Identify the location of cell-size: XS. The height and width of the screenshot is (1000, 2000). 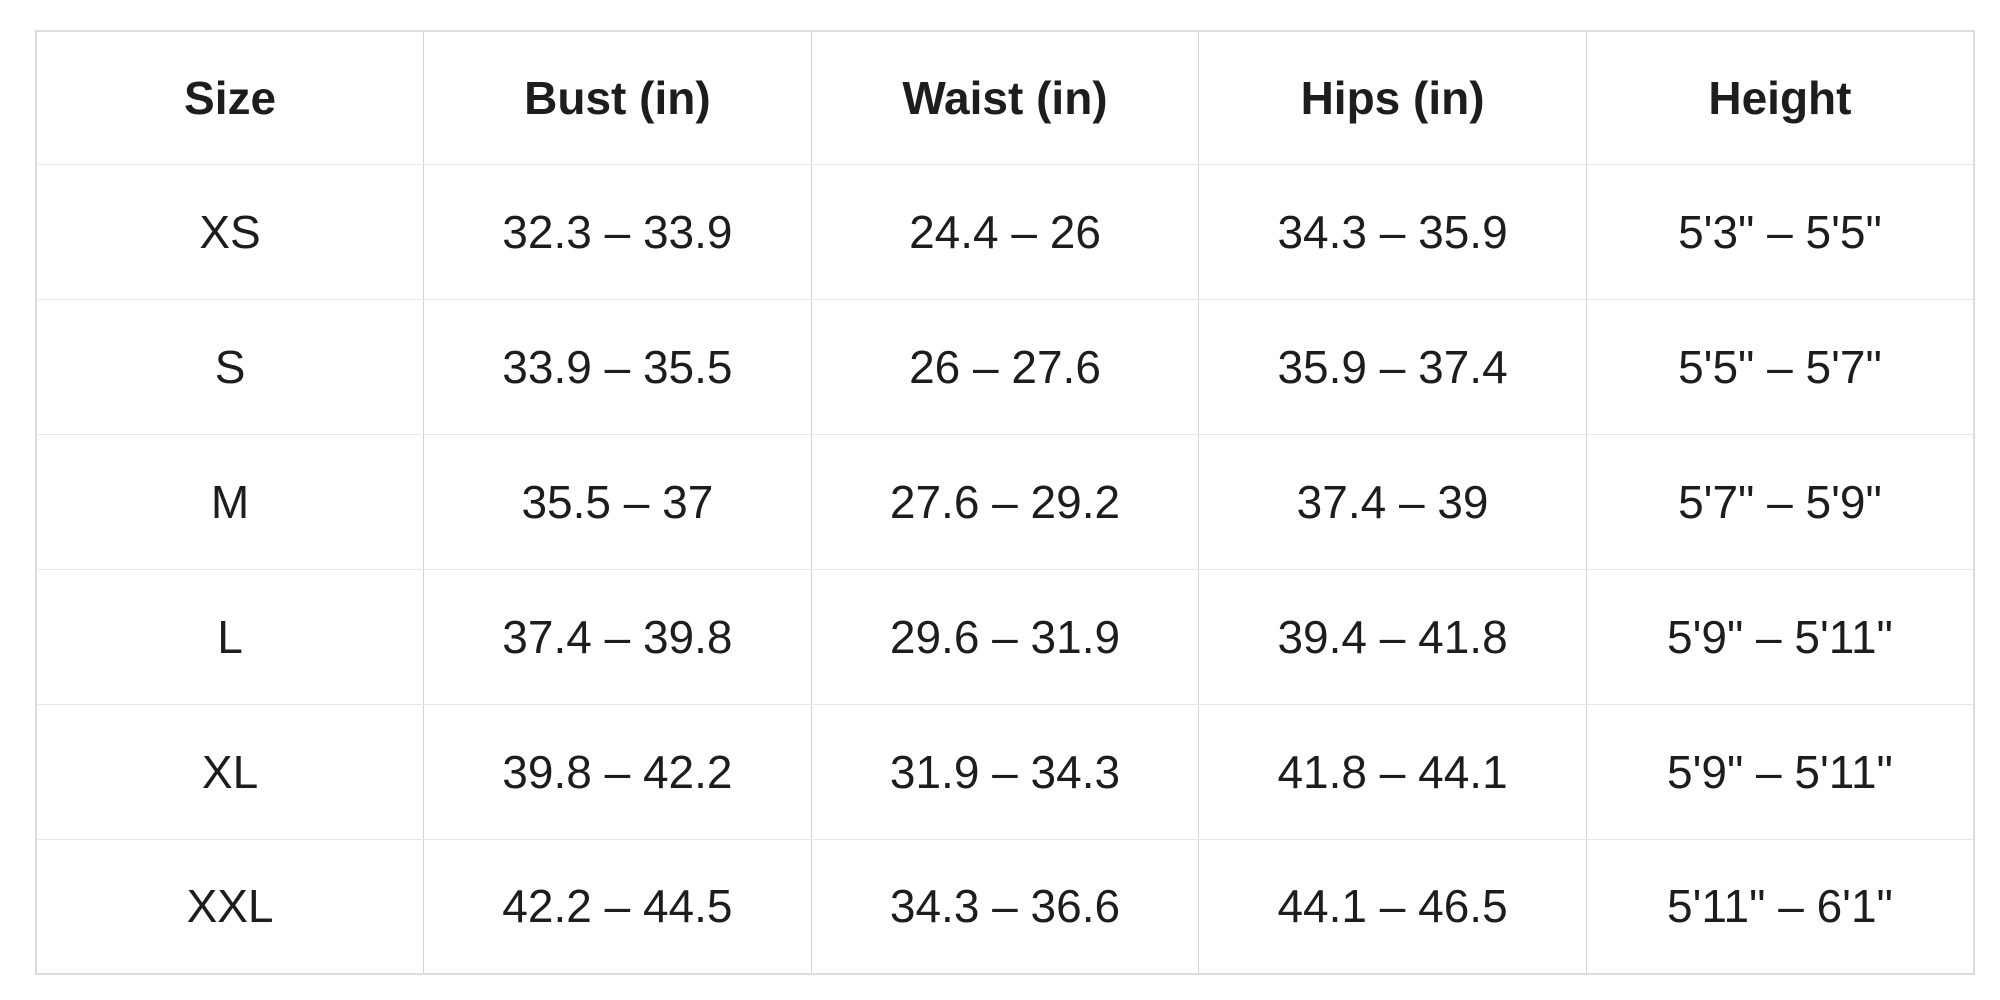
(230, 231).